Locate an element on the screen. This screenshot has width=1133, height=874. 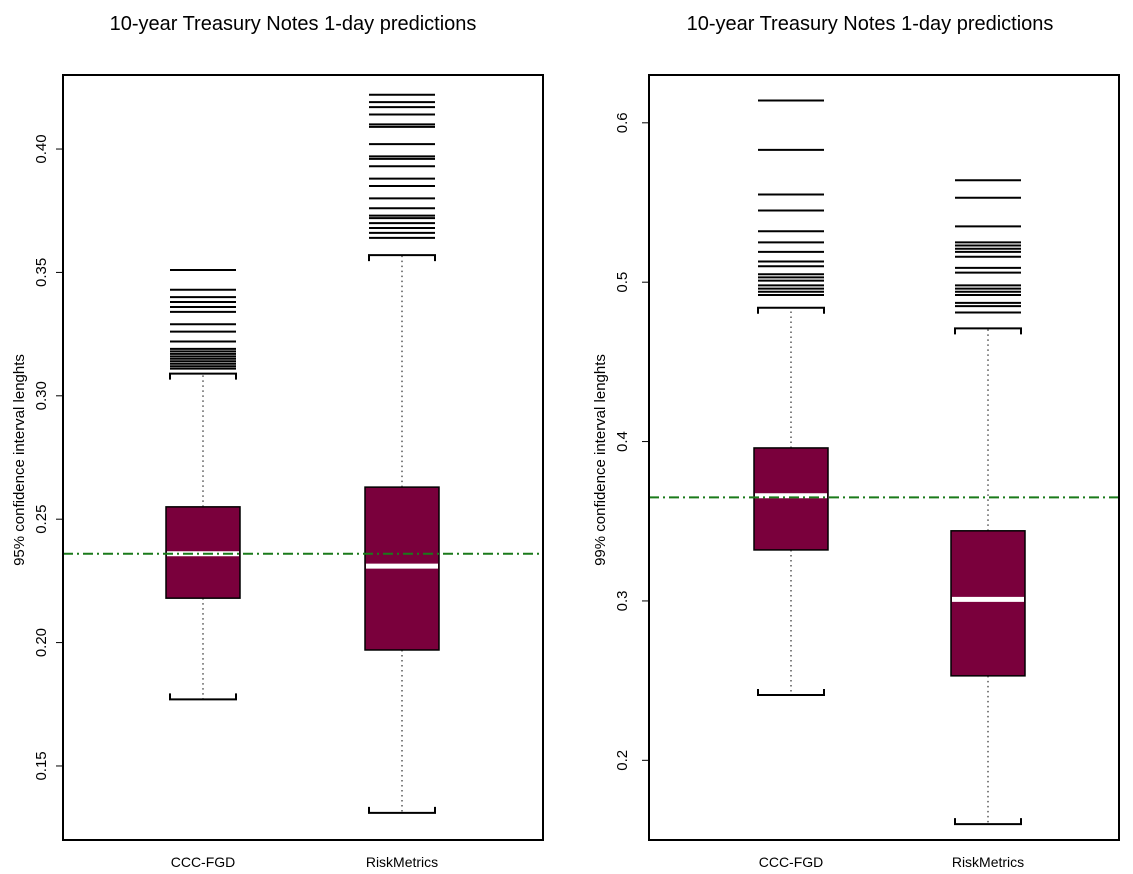
y-tick-label: 0.20 is located at coordinates (41, 642).